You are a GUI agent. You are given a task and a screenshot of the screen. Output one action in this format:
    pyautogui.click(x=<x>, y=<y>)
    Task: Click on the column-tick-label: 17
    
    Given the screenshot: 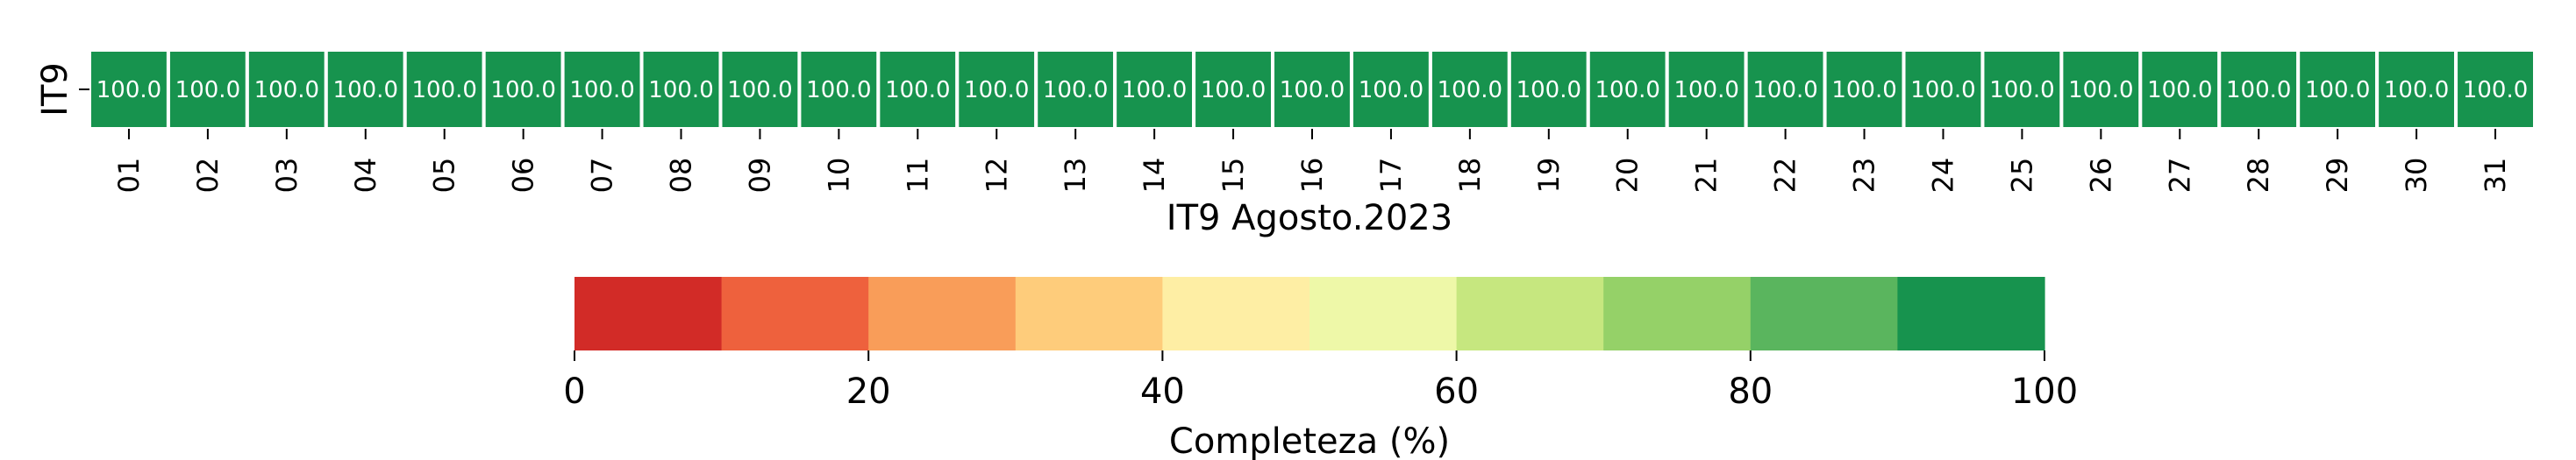 What is the action you would take?
    pyautogui.click(x=1391, y=176)
    